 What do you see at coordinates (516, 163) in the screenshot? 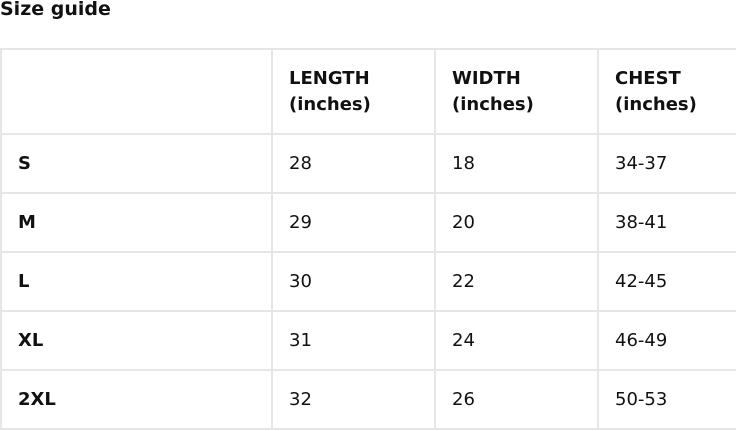
I see `cell-width: 18` at bounding box center [516, 163].